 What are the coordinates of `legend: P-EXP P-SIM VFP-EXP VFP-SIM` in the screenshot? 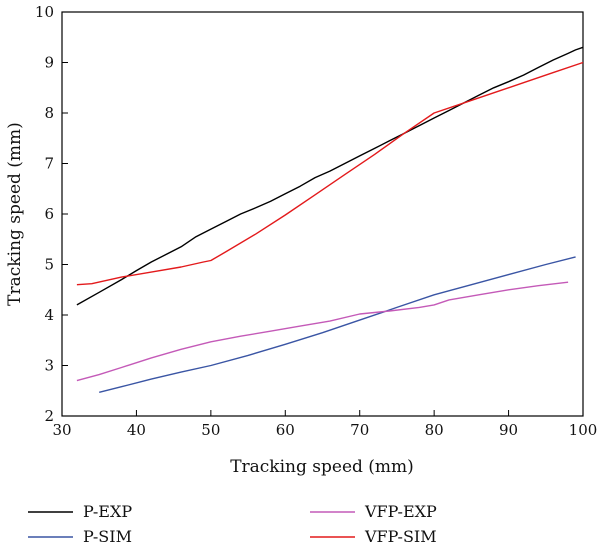 It's located at (232, 524).